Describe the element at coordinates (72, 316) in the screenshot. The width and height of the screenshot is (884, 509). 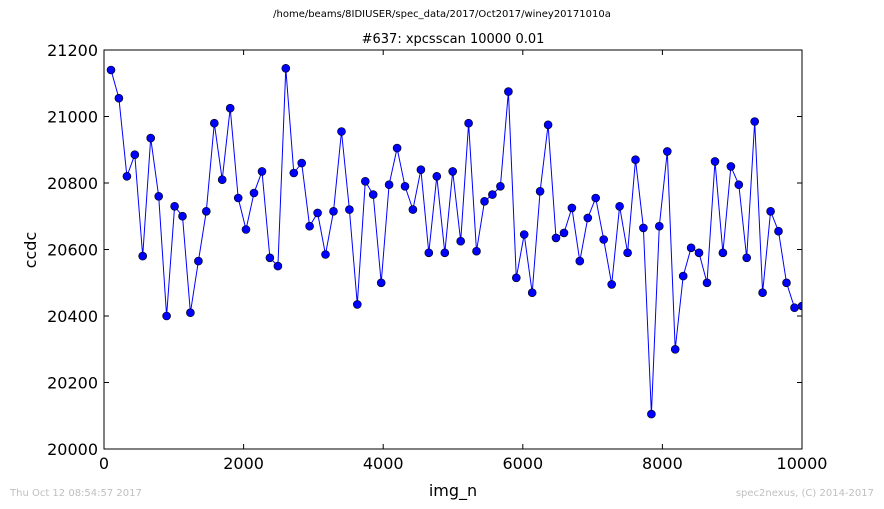
I see `y-tick-label: 20400` at that location.